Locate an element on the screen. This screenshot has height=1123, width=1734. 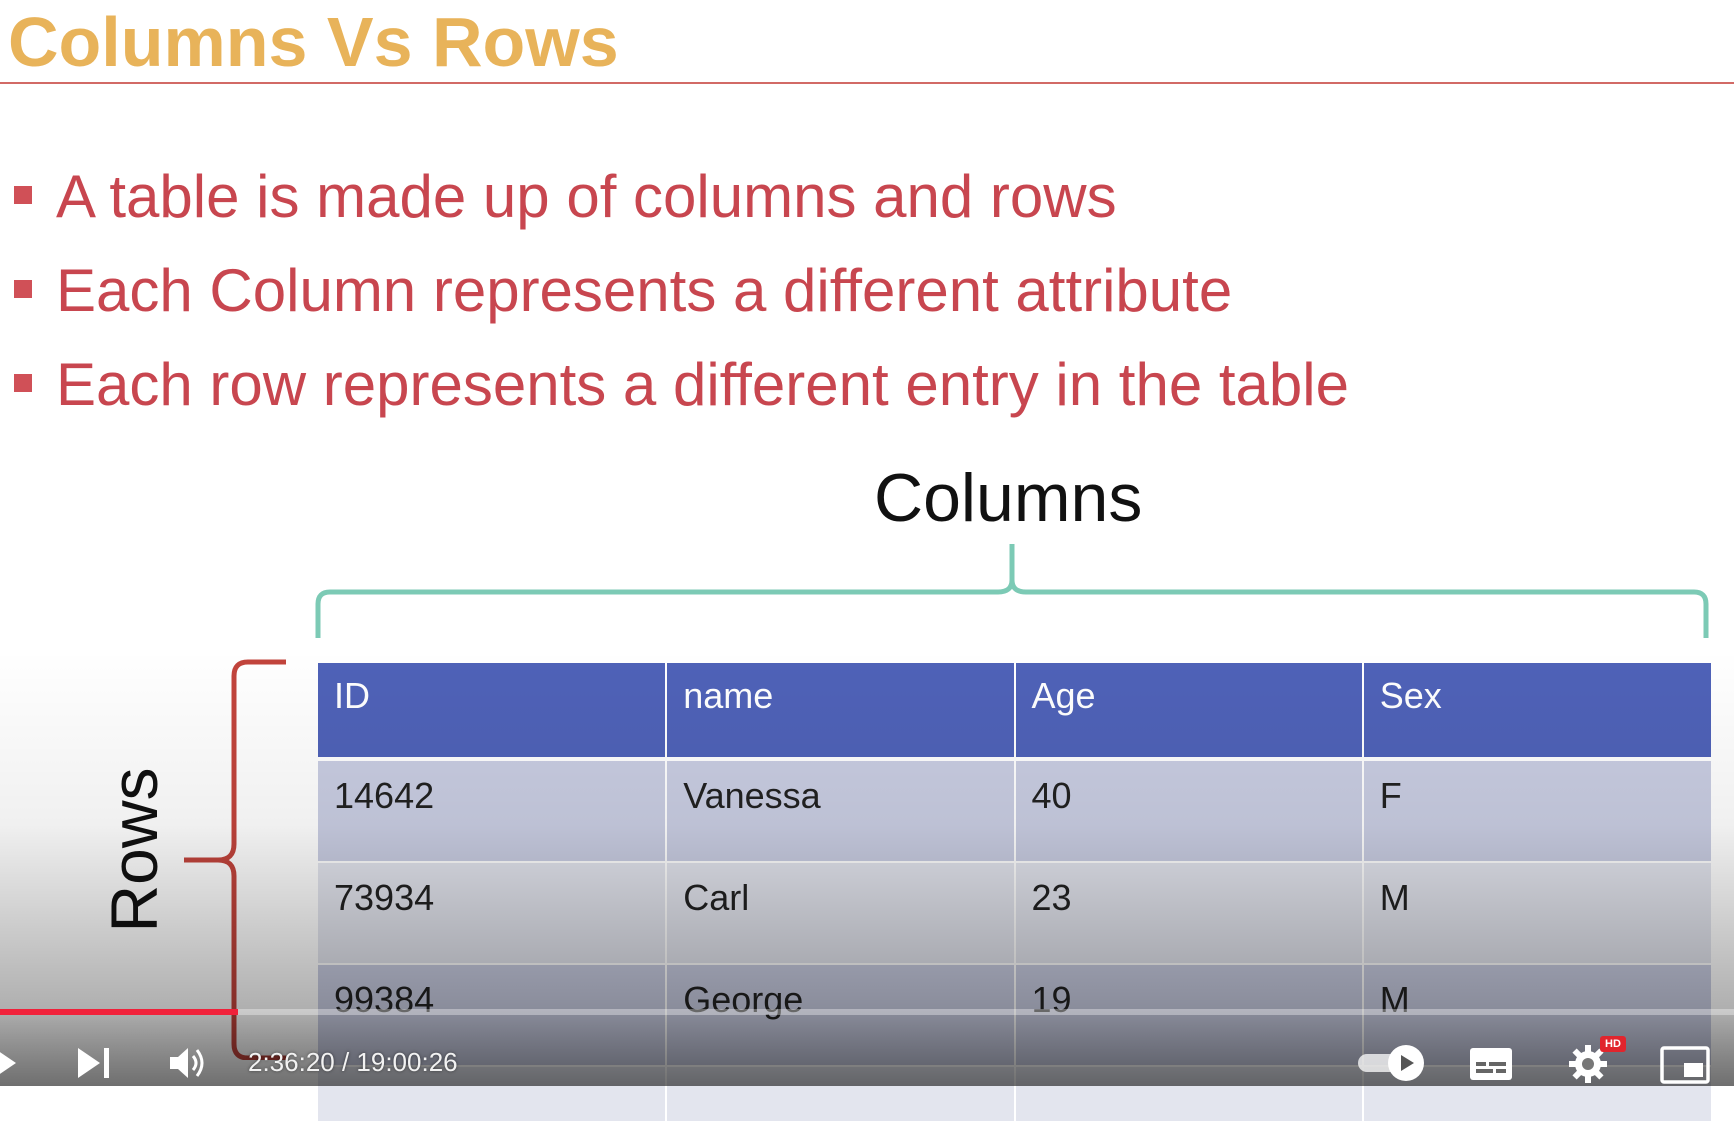
header-cell-age: Age is located at coordinates (1189, 712).